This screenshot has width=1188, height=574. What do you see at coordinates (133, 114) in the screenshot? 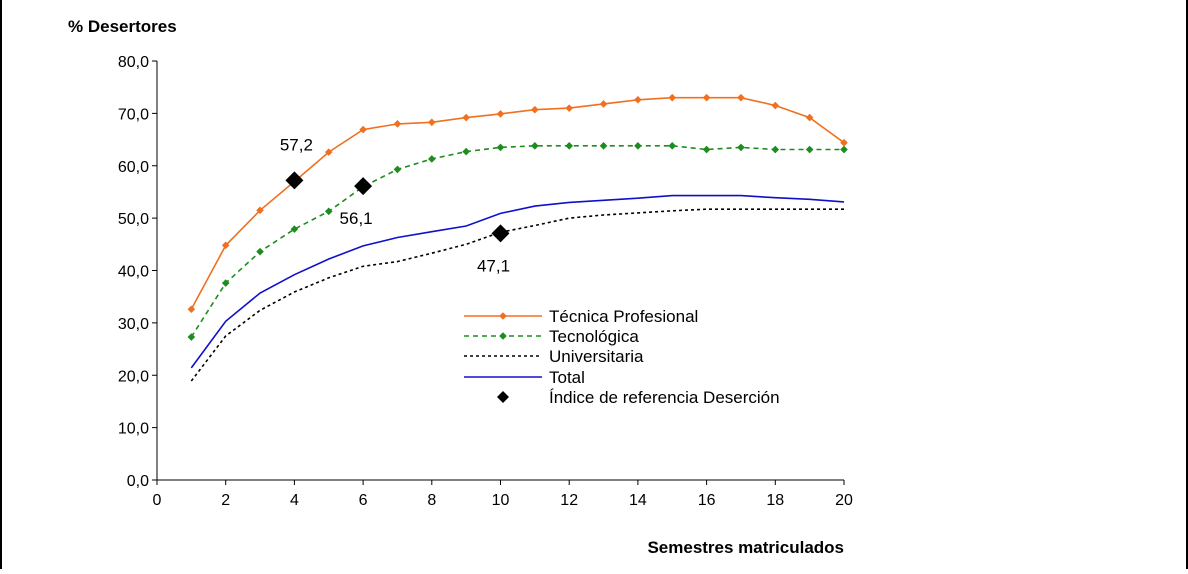
I see `y-tick-label: 70,0` at bounding box center [133, 114].